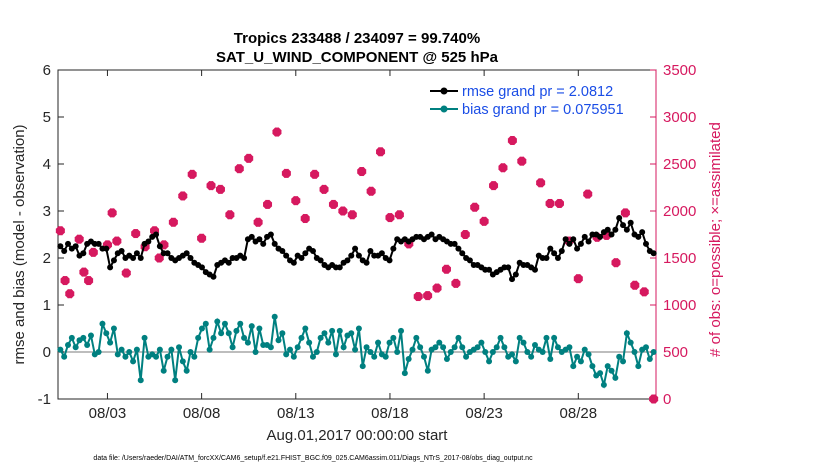  I want to click on y-tick-label: 5, so click(47, 117).